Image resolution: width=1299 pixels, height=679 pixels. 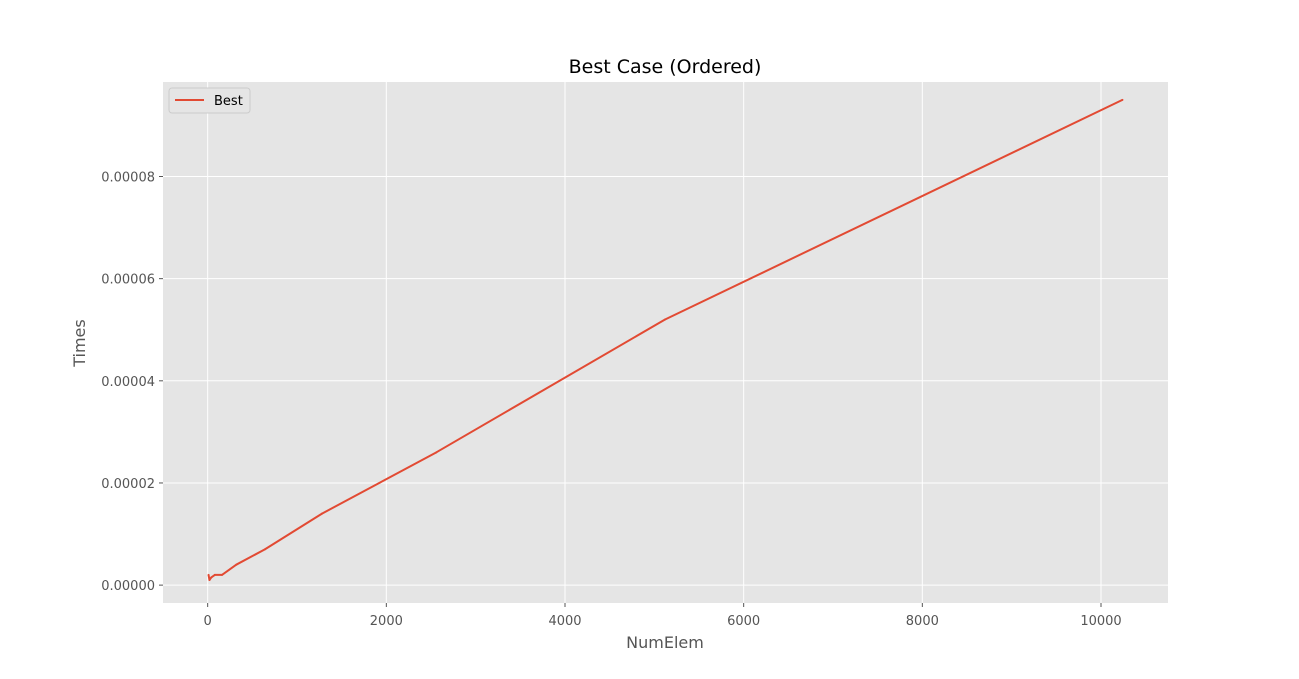 I want to click on y-axis-label: Times, so click(x=79, y=343).